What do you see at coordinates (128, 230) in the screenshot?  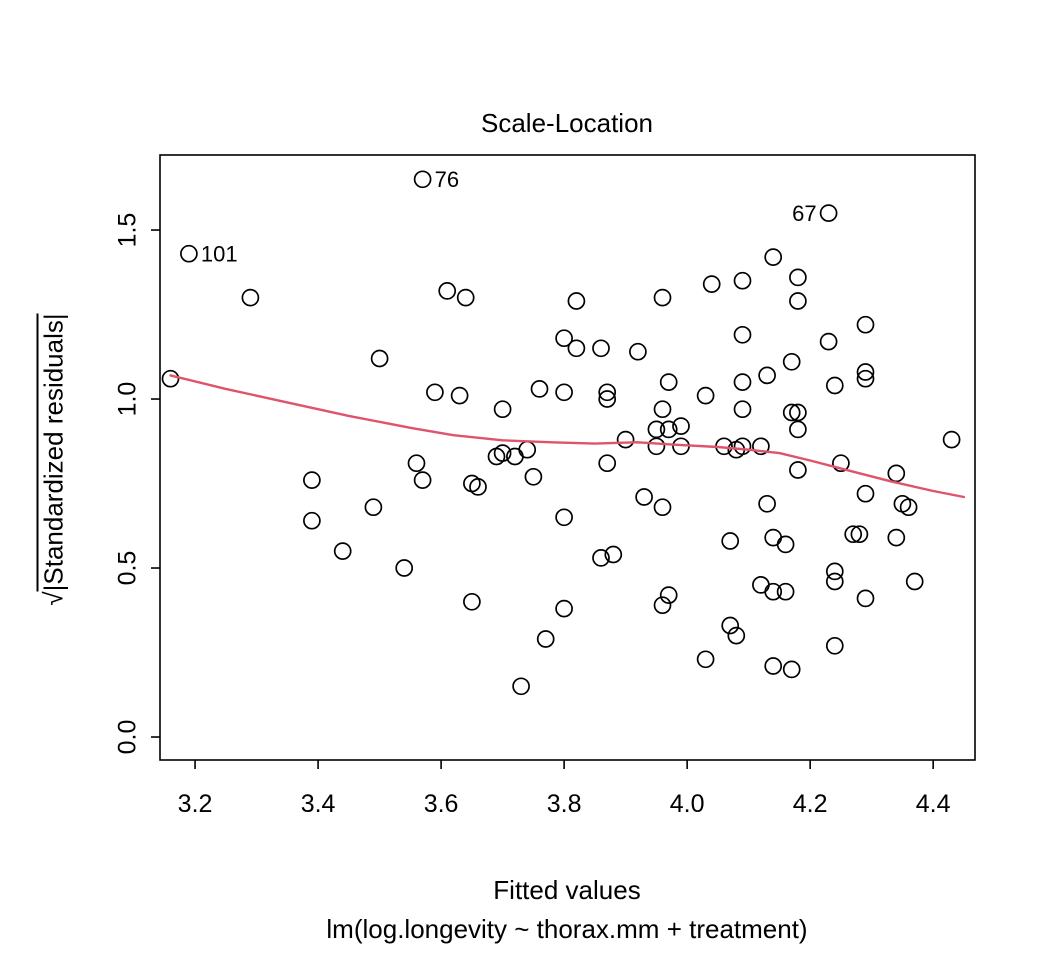 I see `y-tick-label: 1.5` at bounding box center [128, 230].